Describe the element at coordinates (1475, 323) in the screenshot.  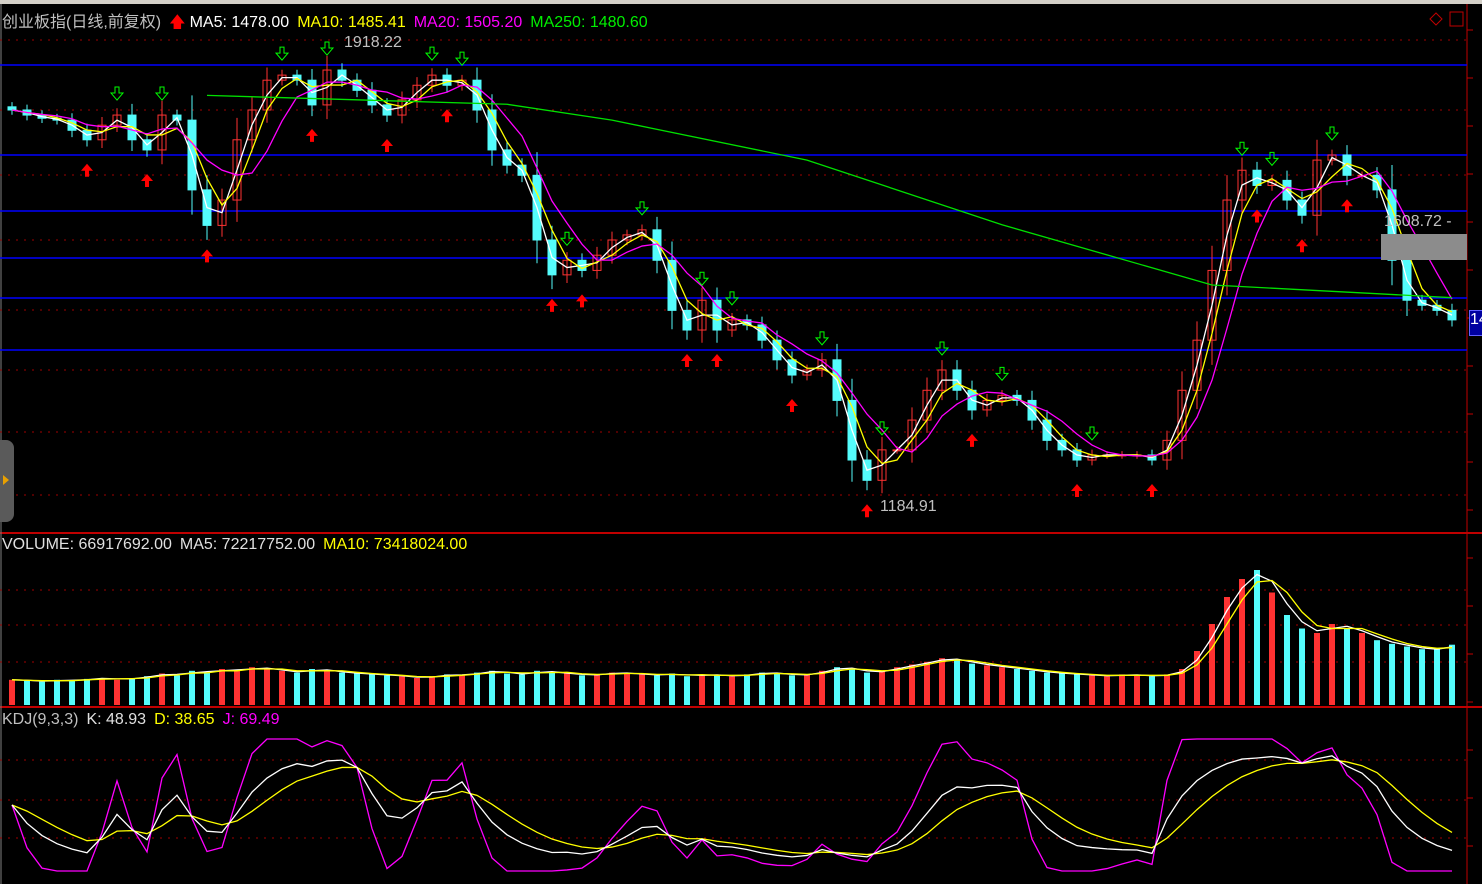
I see `current-price-tag: 14` at that location.